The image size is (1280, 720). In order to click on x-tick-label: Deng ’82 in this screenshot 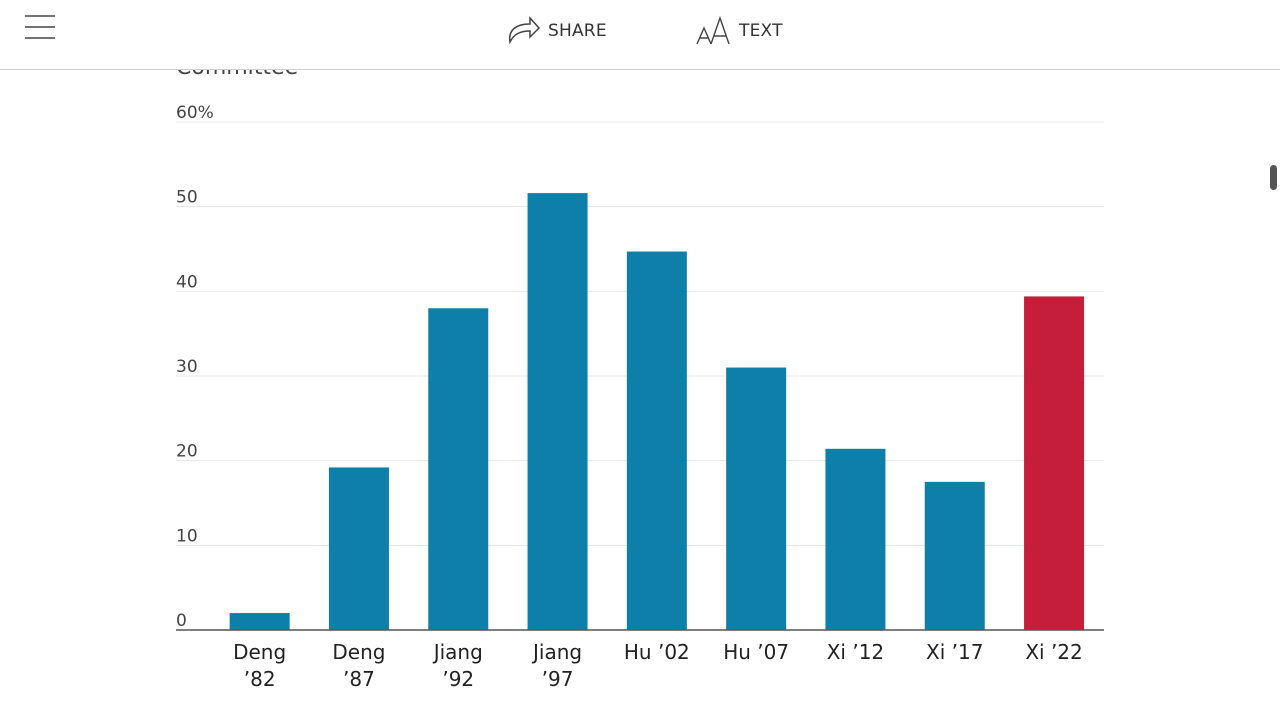, I will do `click(260, 665)`.